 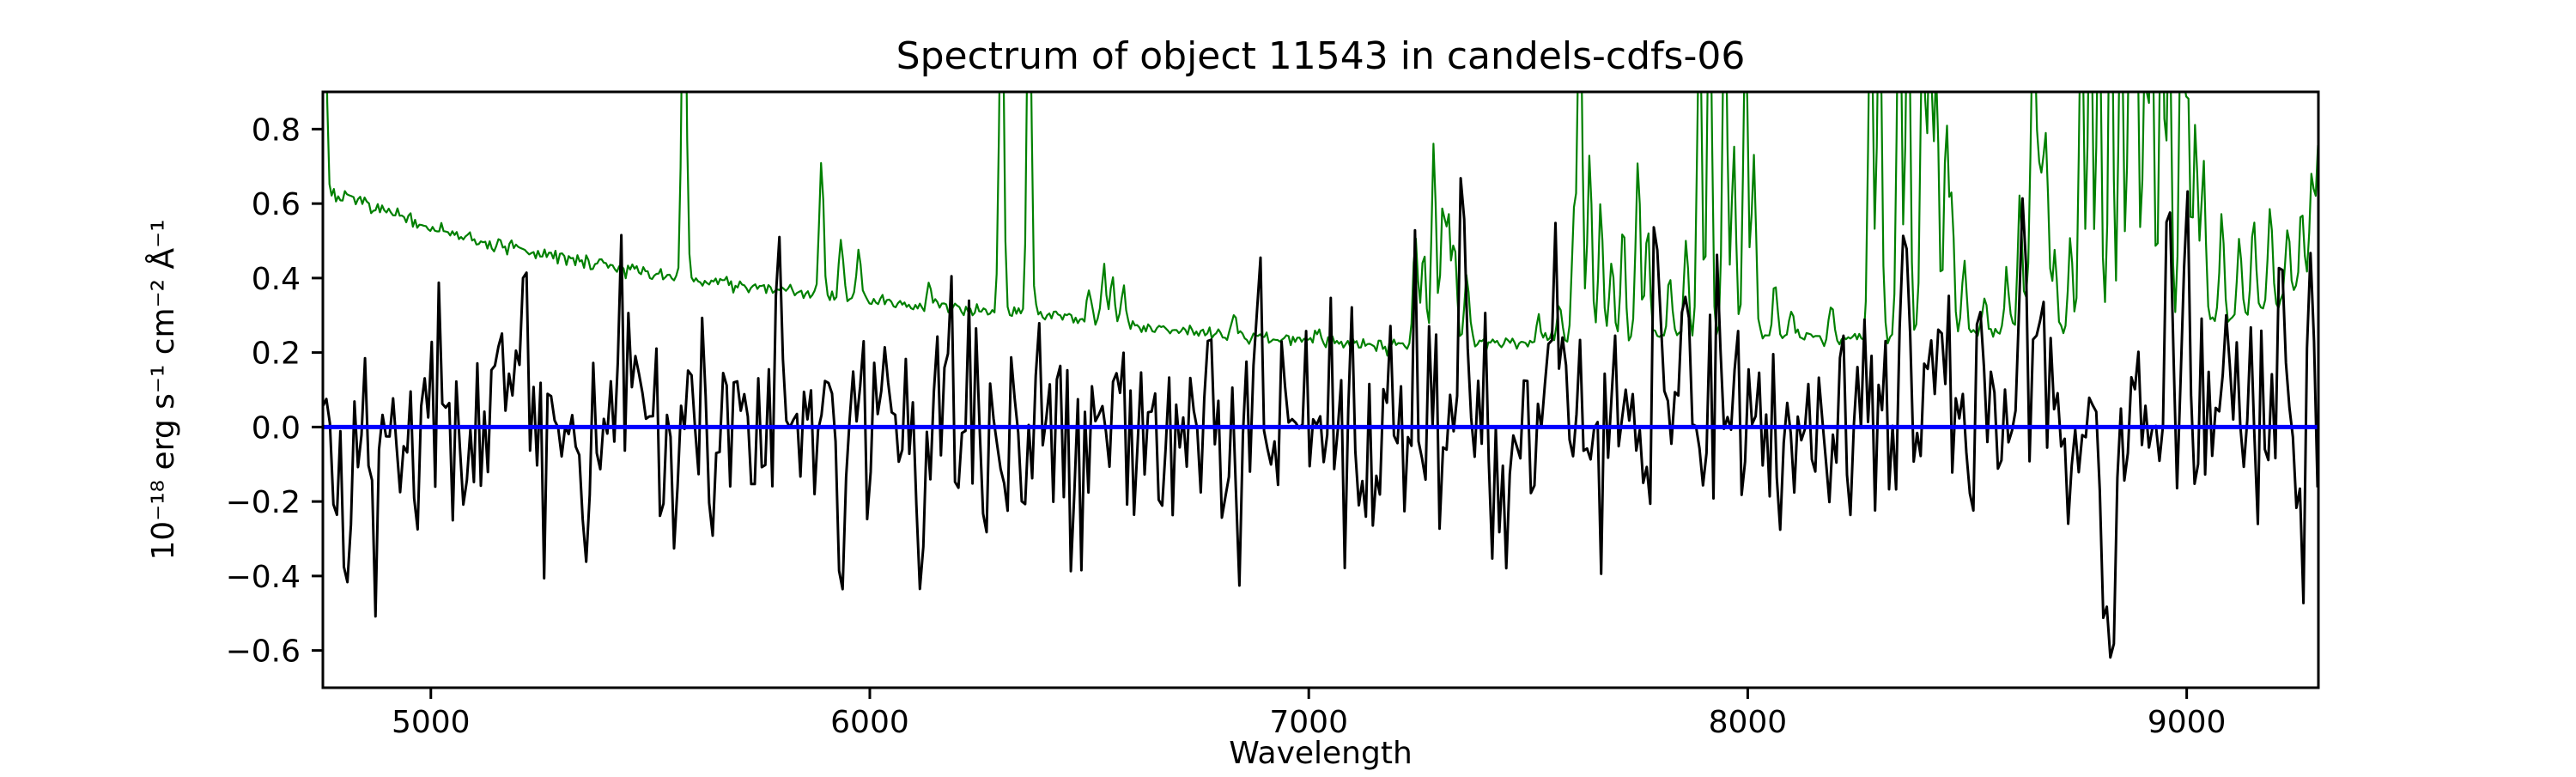 What do you see at coordinates (1748, 722) in the screenshot?
I see `x-tick-label: 8000` at bounding box center [1748, 722].